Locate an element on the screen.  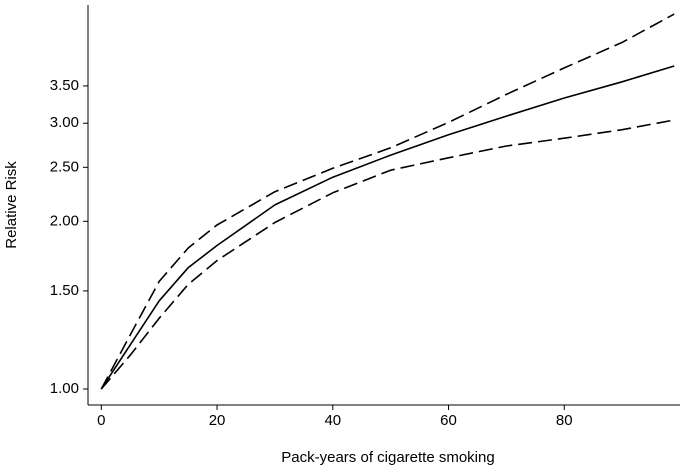
x-axis-label: Pack-years of cigarette smoking is located at coordinates (387, 457).